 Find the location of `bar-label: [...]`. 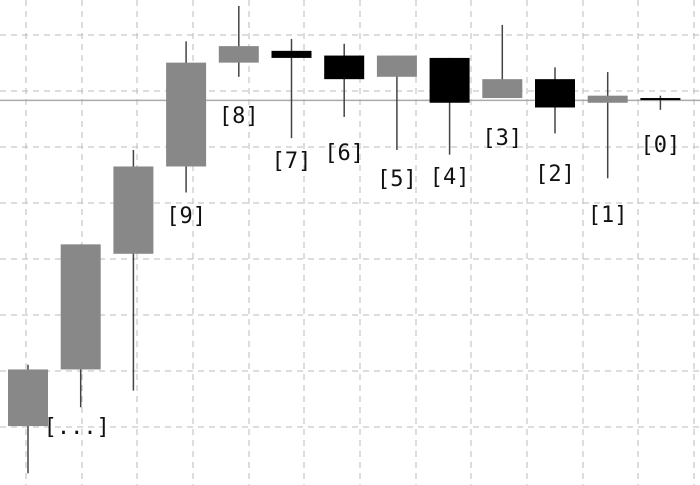

bar-label: [...] is located at coordinates (77, 427).